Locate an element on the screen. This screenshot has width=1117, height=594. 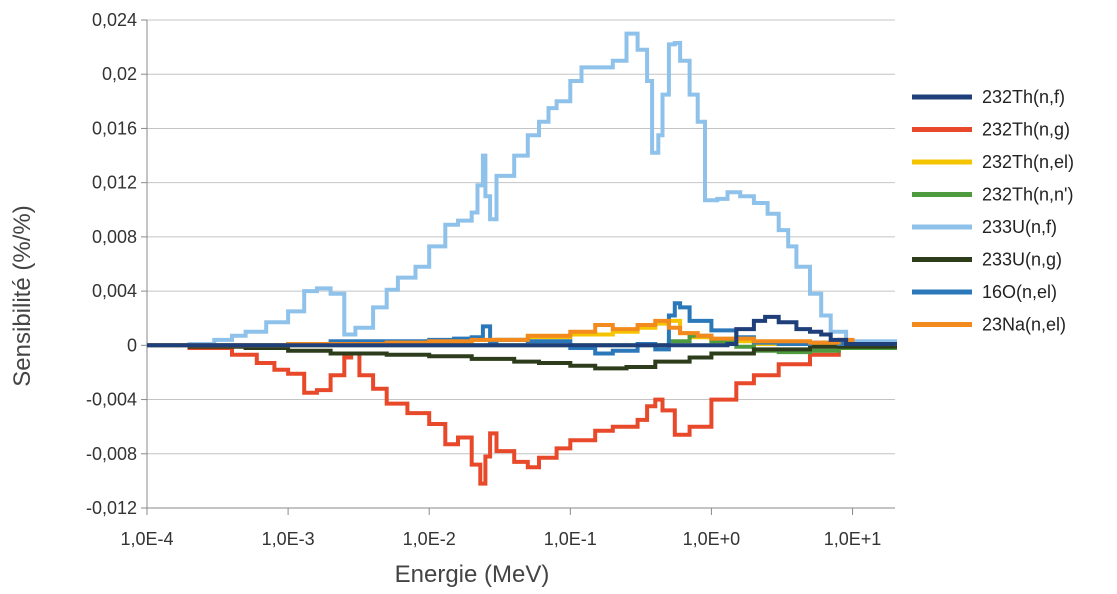
y-tick-label: -0,004 is located at coordinates (111, 400).